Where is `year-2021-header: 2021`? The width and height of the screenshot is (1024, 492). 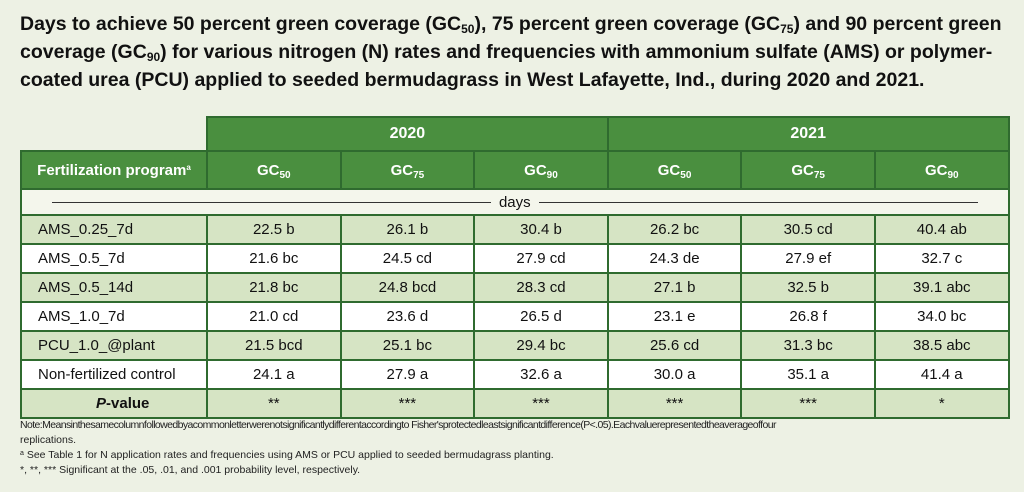 year-2021-header: 2021 is located at coordinates (808, 134).